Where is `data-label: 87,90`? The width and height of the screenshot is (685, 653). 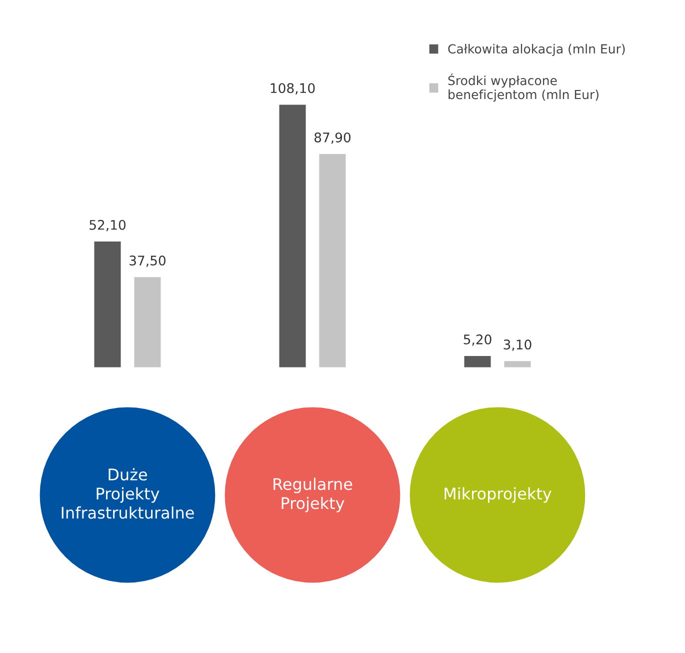
data-label: 87,90 is located at coordinates (332, 138).